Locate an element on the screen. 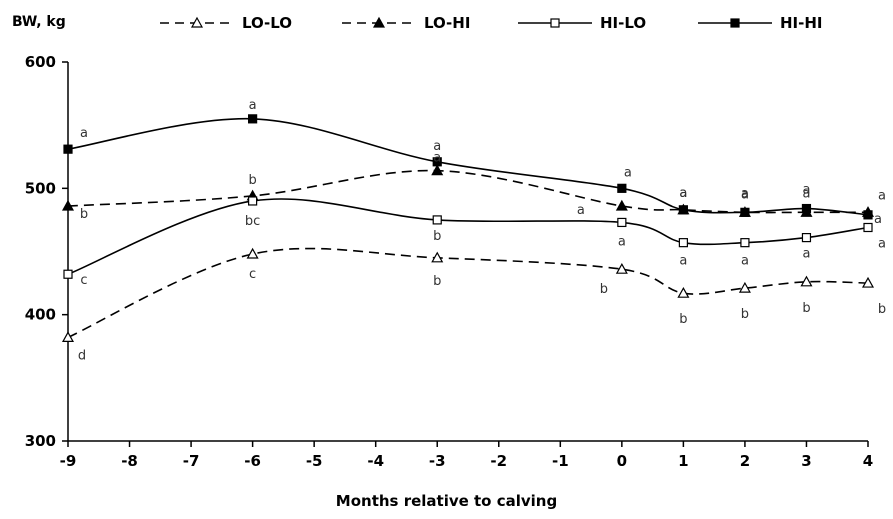  y-tick-label: 500 is located at coordinates (40, 188).